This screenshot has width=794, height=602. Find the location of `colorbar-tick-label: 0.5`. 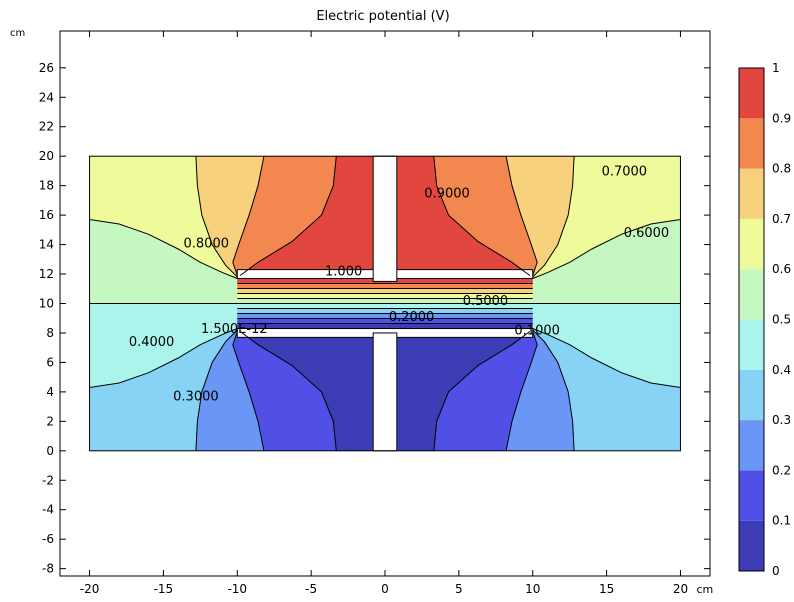

colorbar-tick-label: 0.5 is located at coordinates (781, 320).